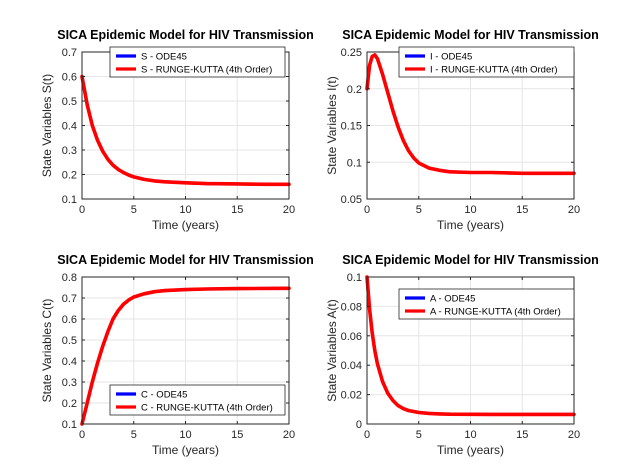 The width and height of the screenshot is (634, 476). Describe the element at coordinates (164, 57) in the screenshot. I see `legend-label: S - ODE45` at that location.